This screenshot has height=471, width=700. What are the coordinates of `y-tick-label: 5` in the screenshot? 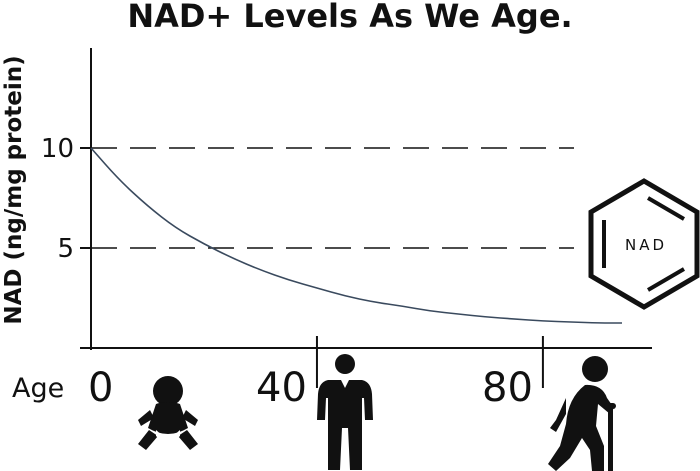 It's located at (65, 249).